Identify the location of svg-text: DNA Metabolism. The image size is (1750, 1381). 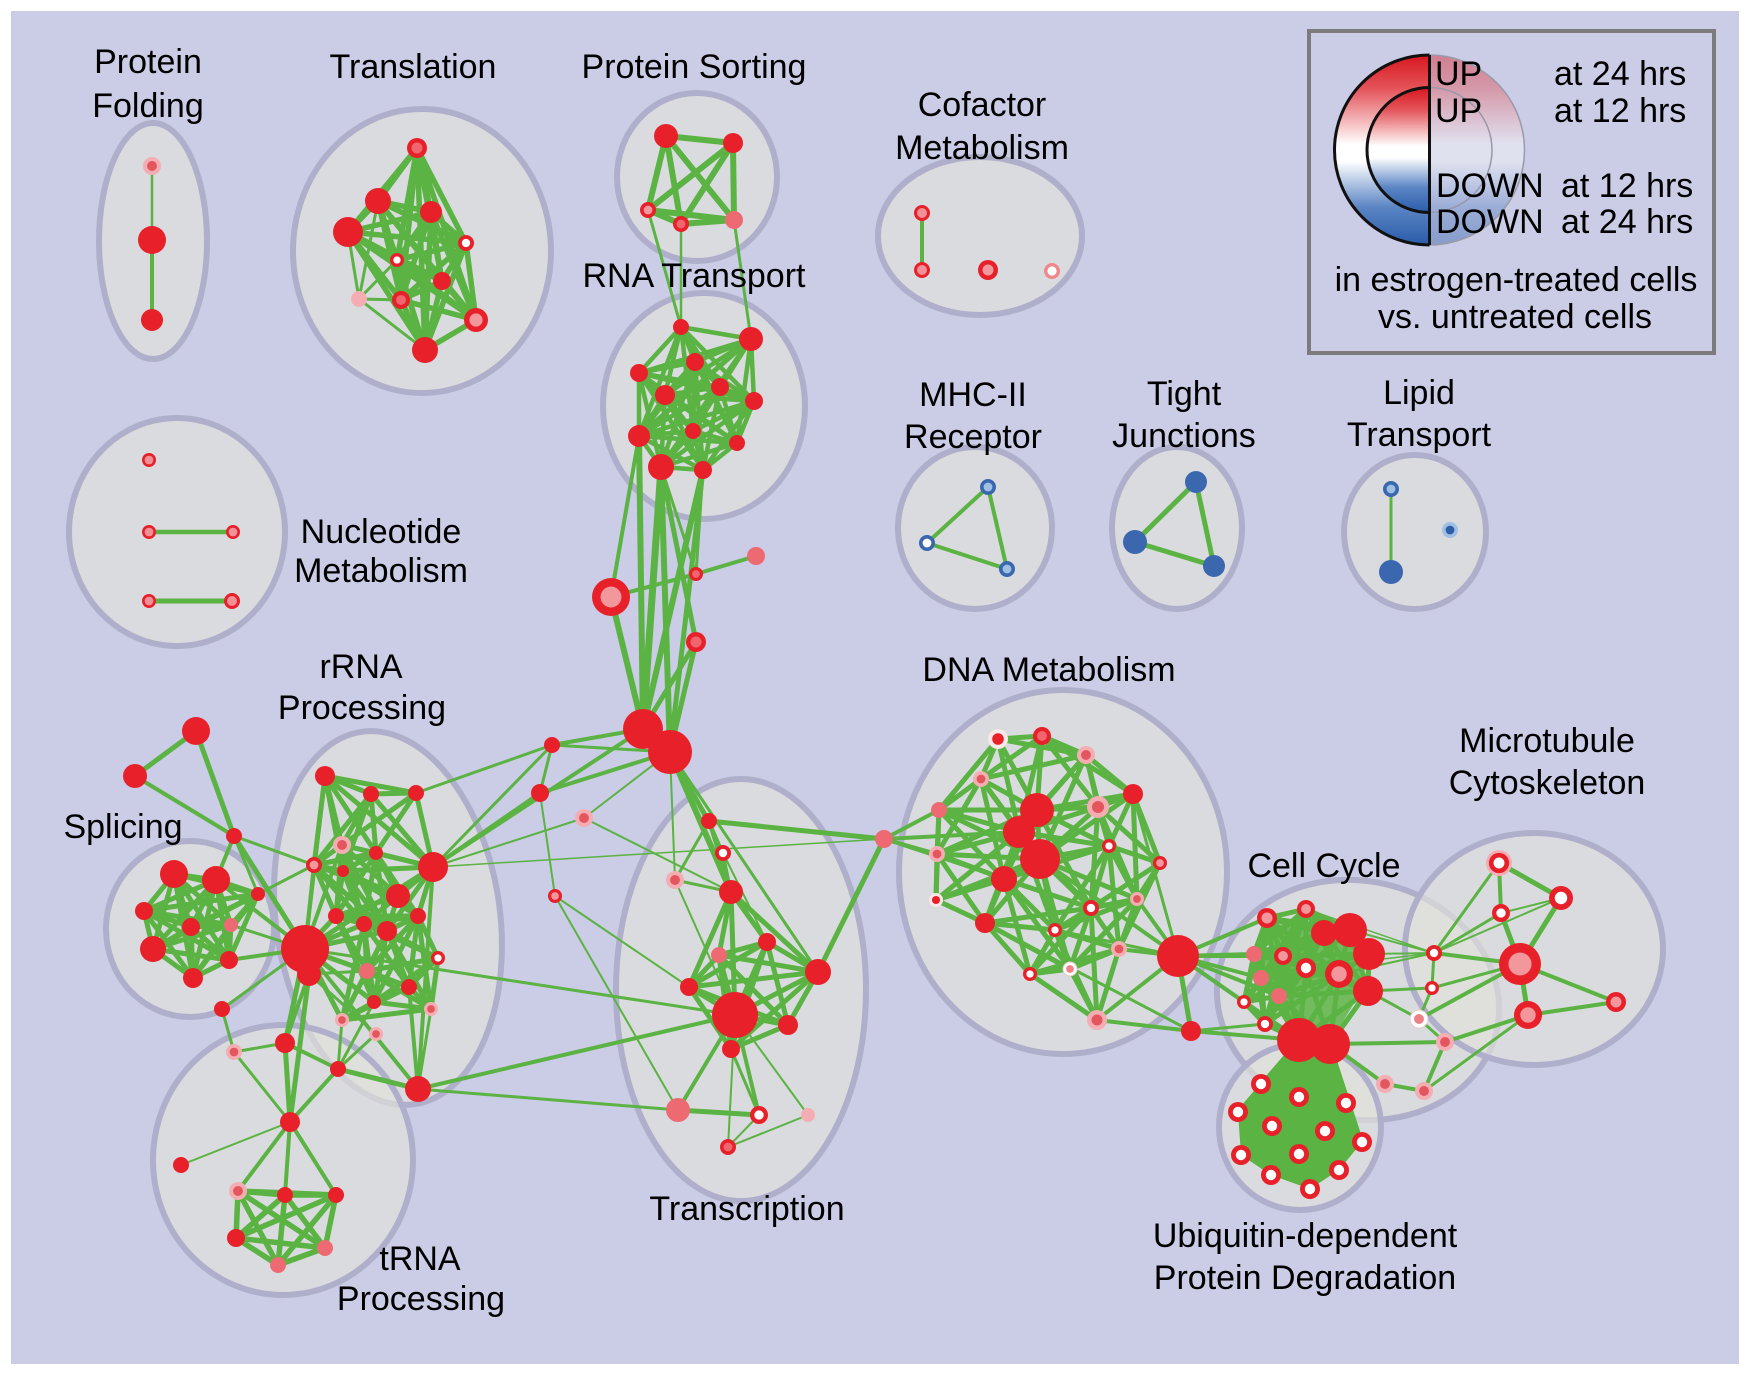
(1048, 670).